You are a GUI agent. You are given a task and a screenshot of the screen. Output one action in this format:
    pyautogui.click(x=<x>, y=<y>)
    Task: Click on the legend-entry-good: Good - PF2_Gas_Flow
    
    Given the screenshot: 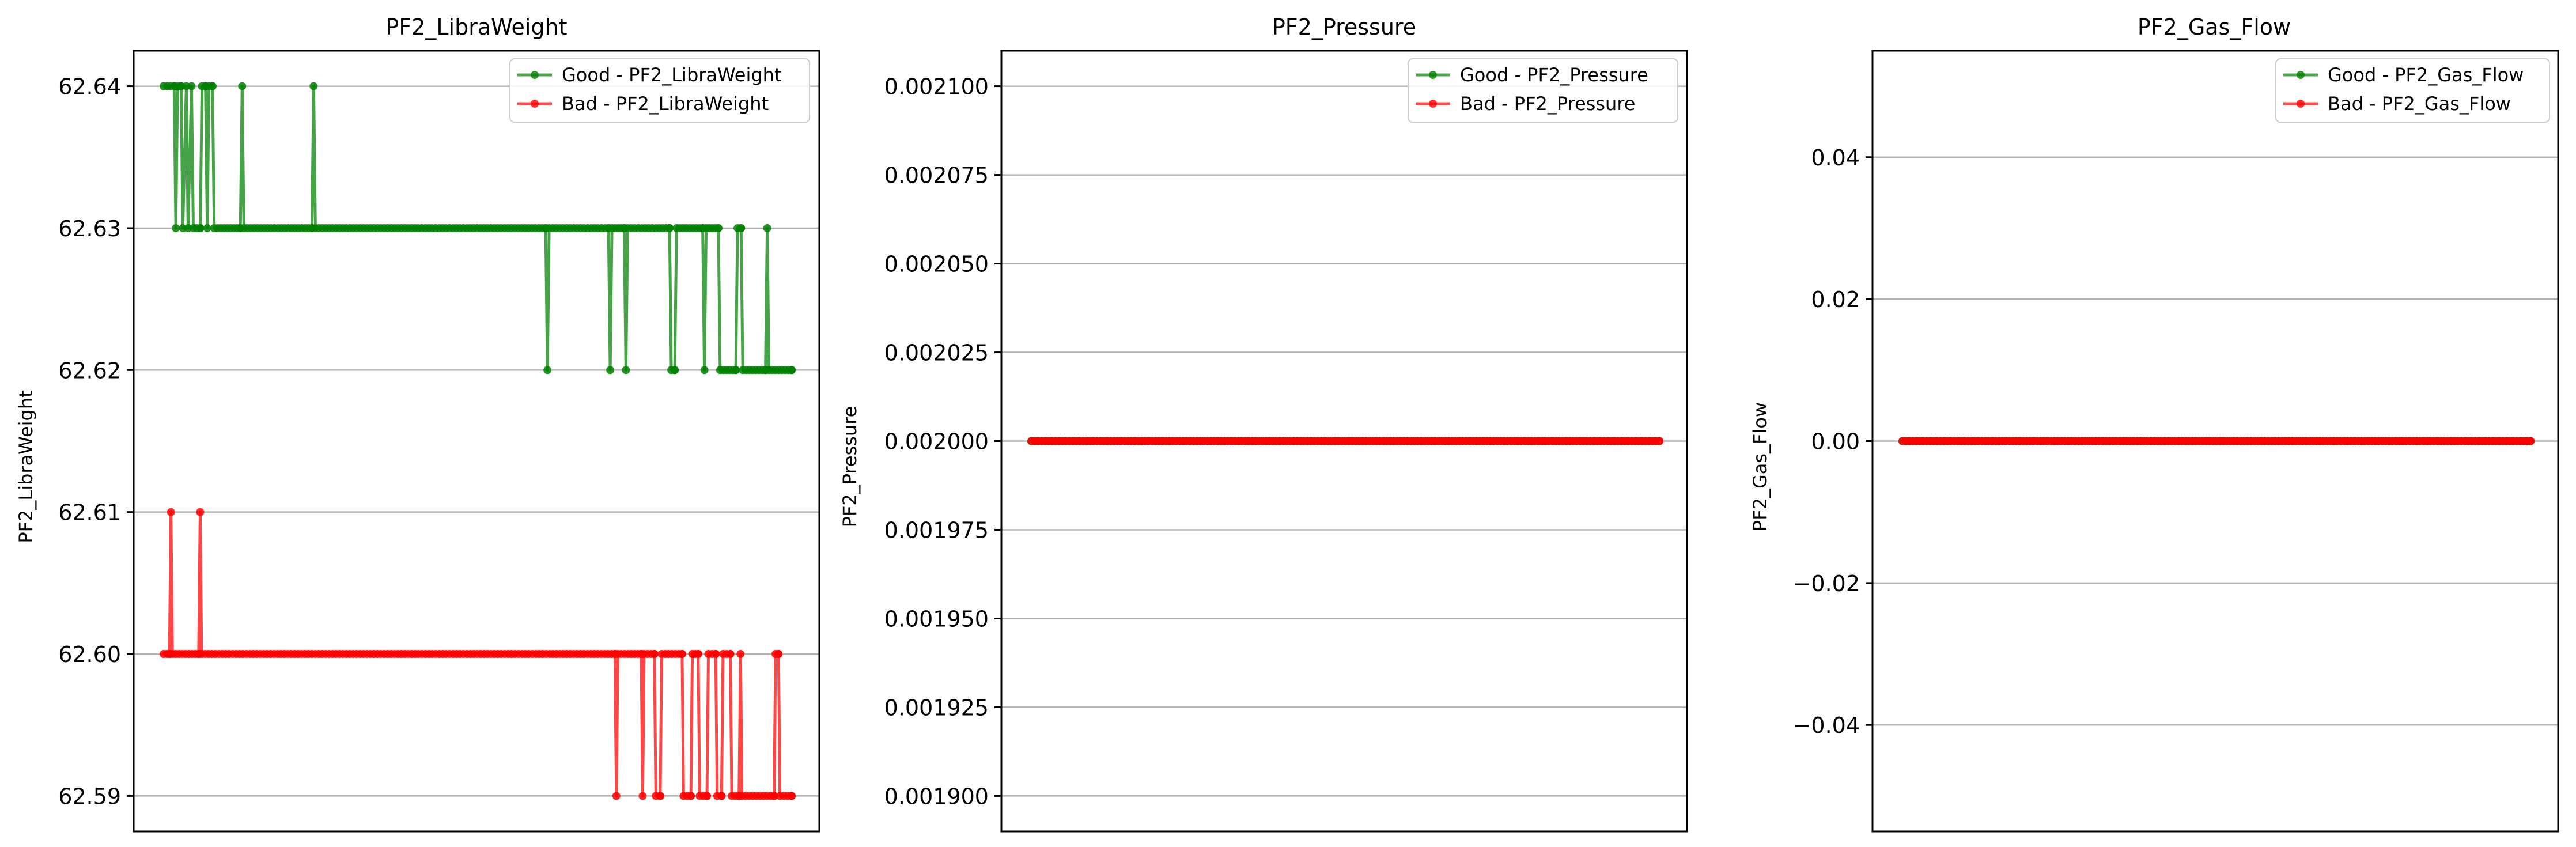 What is the action you would take?
    pyautogui.click(x=2426, y=75)
    